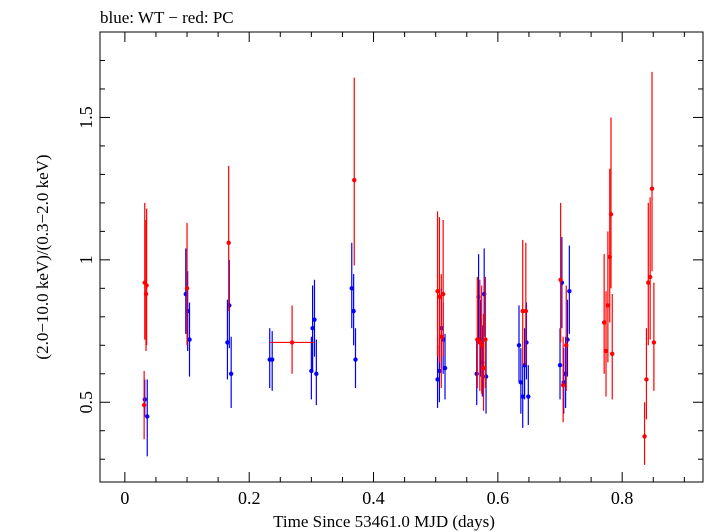  What do you see at coordinates (498, 498) in the screenshot?
I see `x-tick-label: 0.6` at bounding box center [498, 498].